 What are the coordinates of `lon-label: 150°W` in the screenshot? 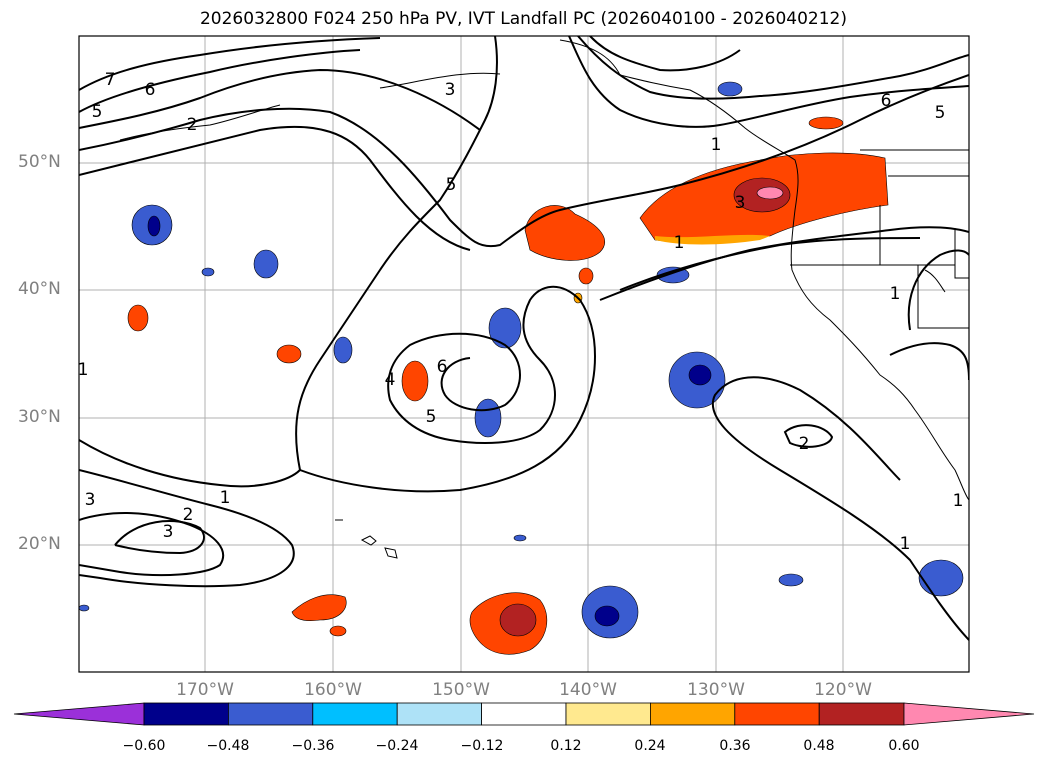 It's located at (461, 690).